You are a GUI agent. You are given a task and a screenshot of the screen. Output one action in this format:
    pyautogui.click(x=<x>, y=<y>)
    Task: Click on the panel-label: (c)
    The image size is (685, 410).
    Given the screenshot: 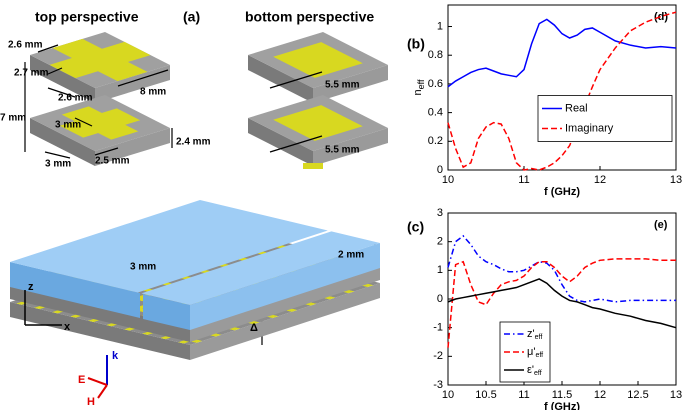 What is the action you would take?
    pyautogui.click(x=415, y=227)
    